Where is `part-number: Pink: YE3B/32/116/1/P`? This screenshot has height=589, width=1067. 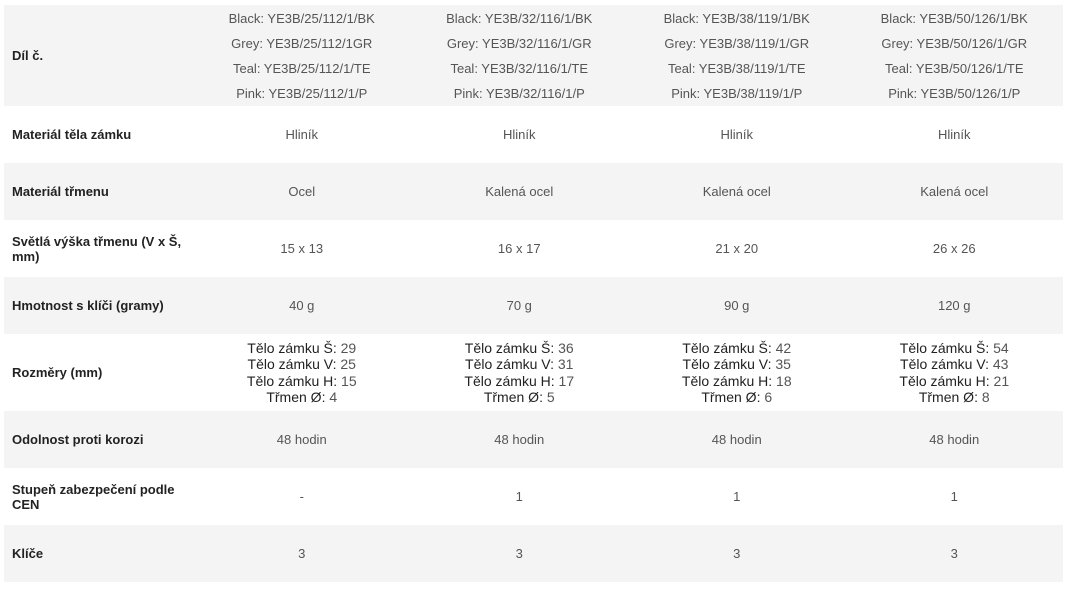 part-number: Pink: YE3B/32/116/1/P is located at coordinates (519, 93).